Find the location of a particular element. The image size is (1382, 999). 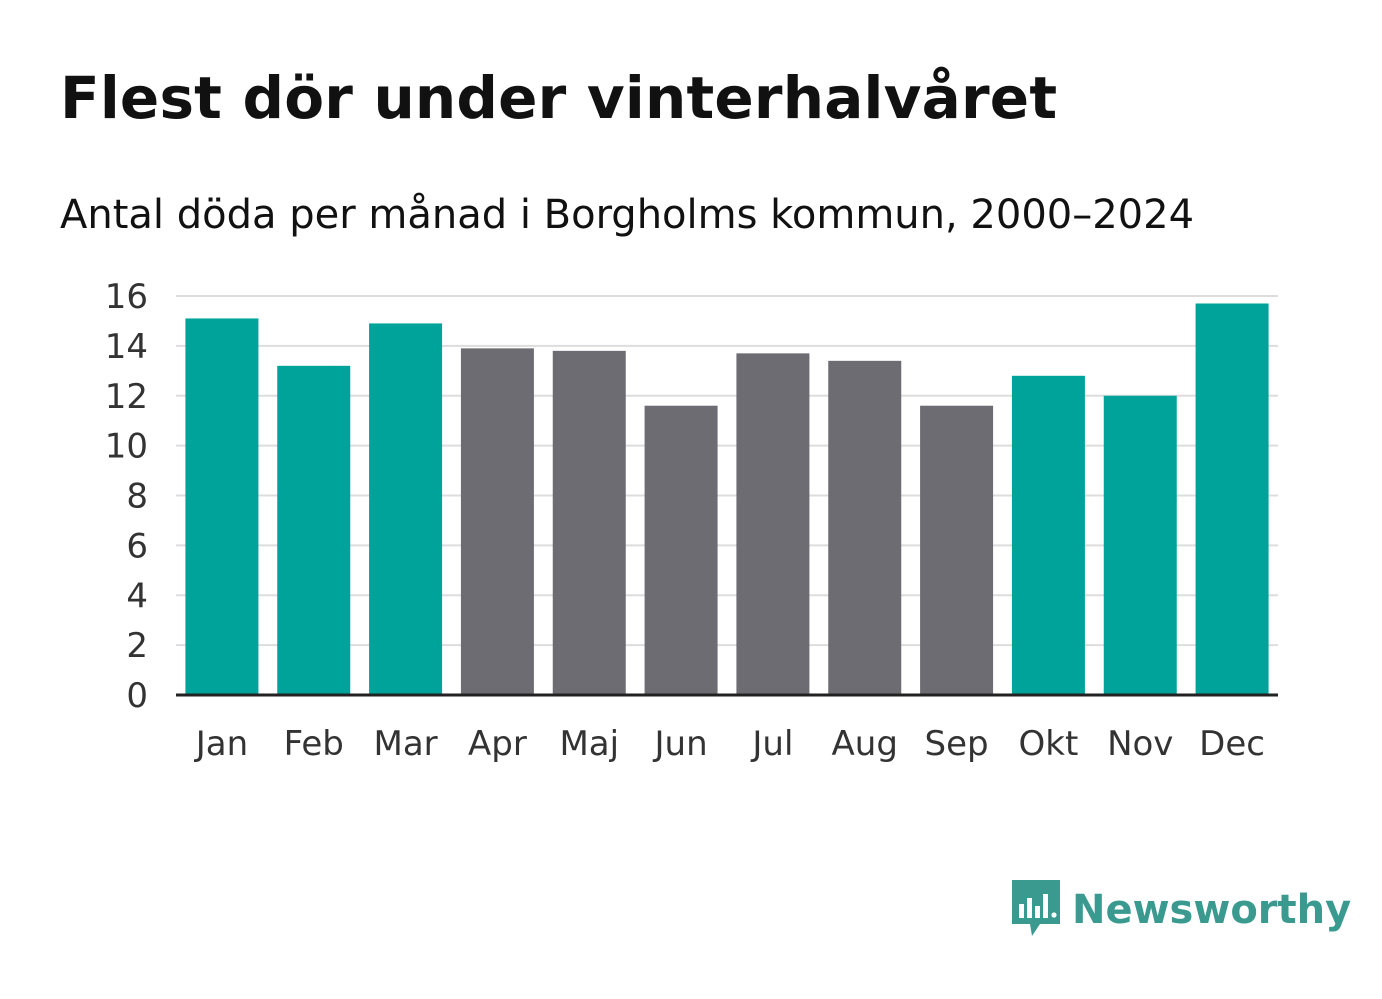

brand-name: Newsworthy is located at coordinates (1212, 910).